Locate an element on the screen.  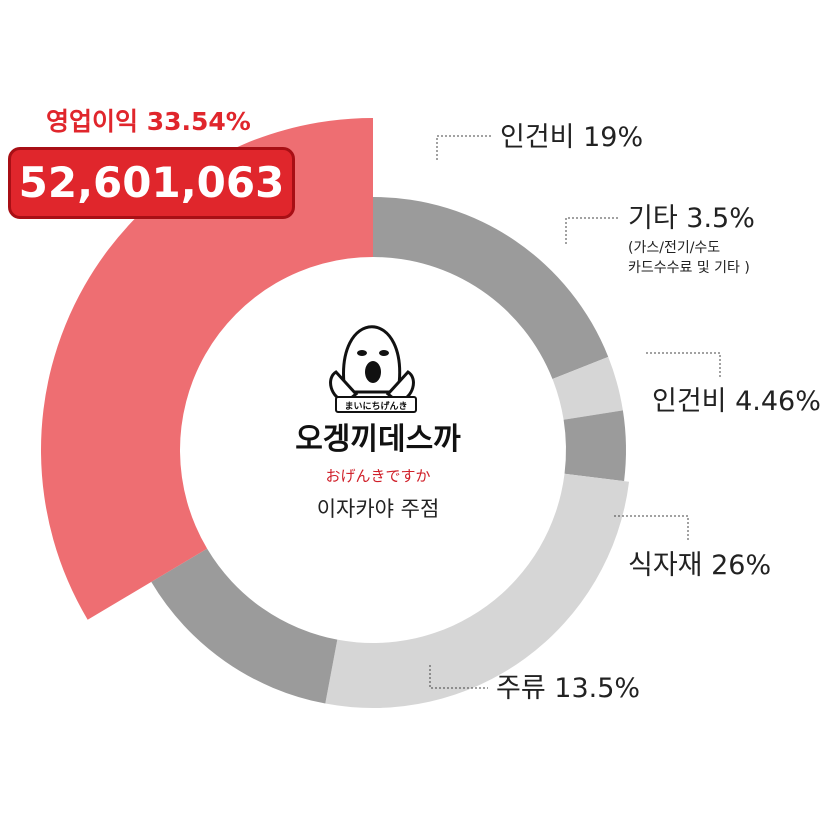
brand-logo: まいにちげんき 오겡끼데스까 おげんきですか 이자카야 주점 is located at coordinates (378, 423).